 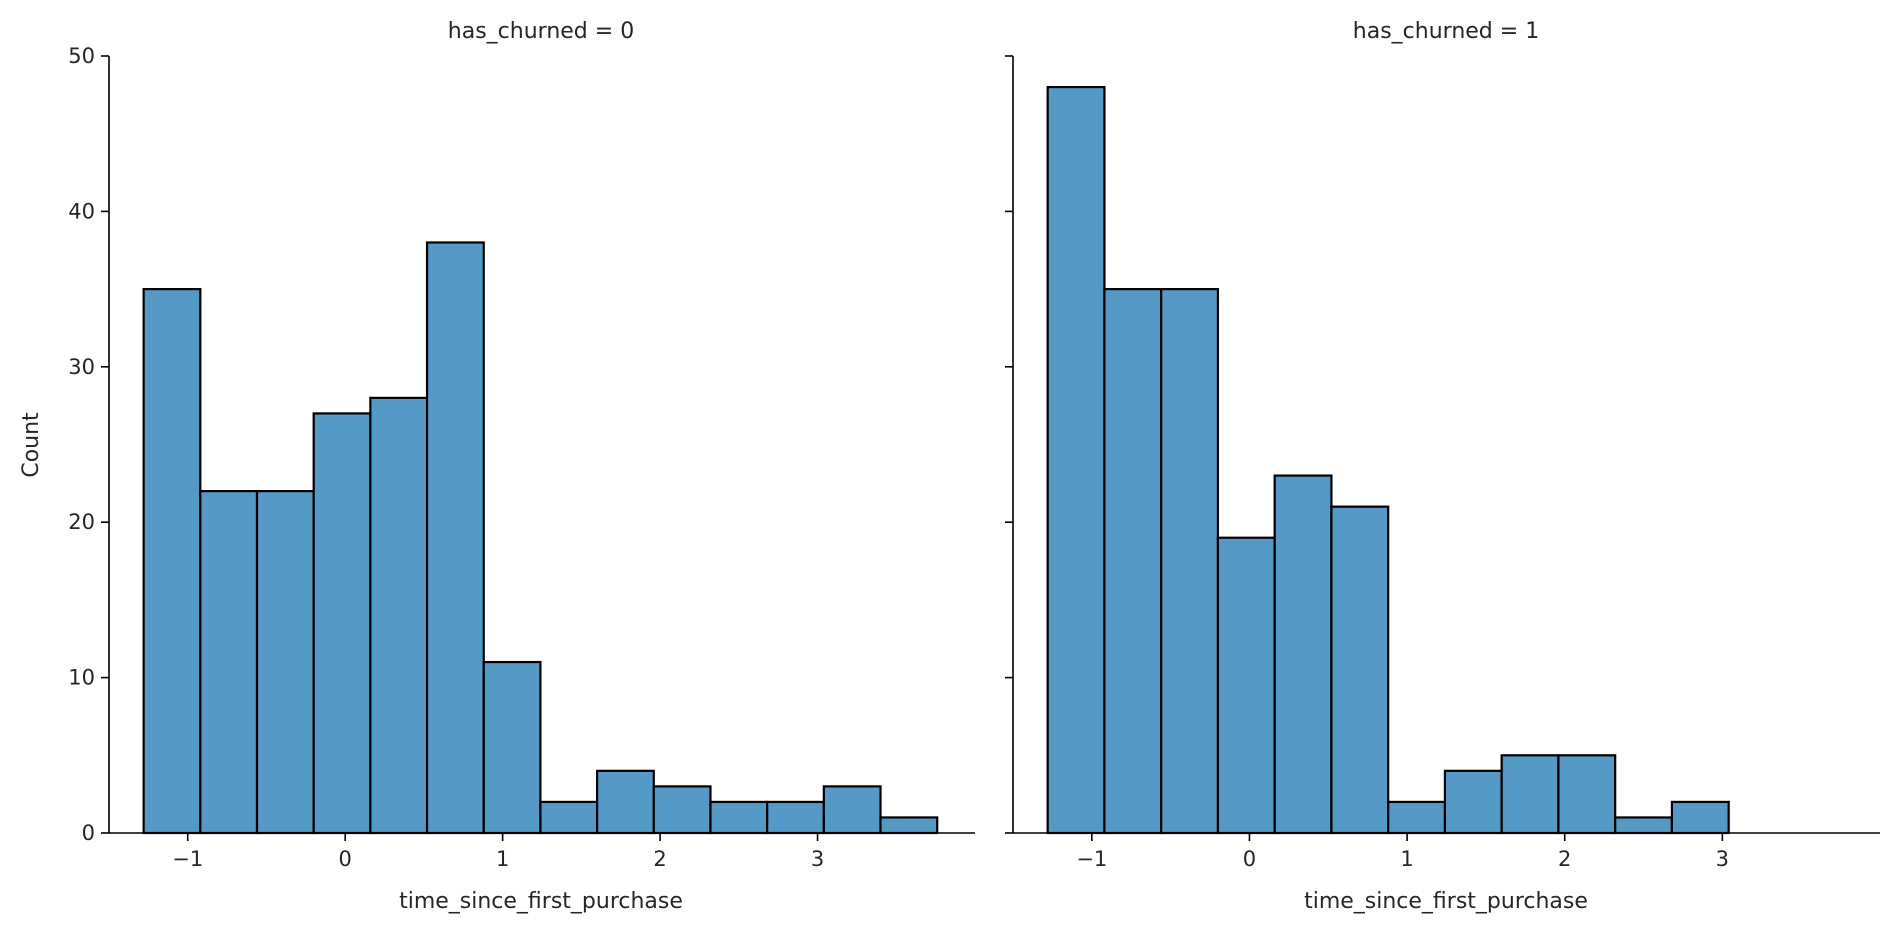 What do you see at coordinates (88, 444) in the screenshot?
I see `y-ticks-group: 0 10 20 30 40 50` at bounding box center [88, 444].